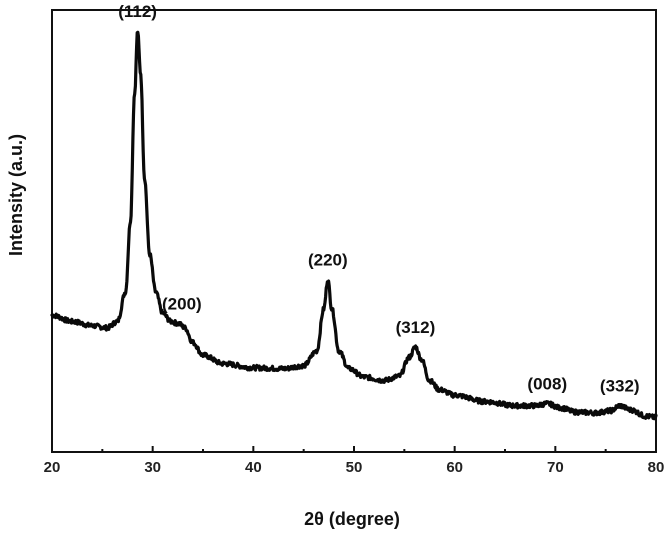  I want to click on x-tick-label: 40, so click(253, 467).